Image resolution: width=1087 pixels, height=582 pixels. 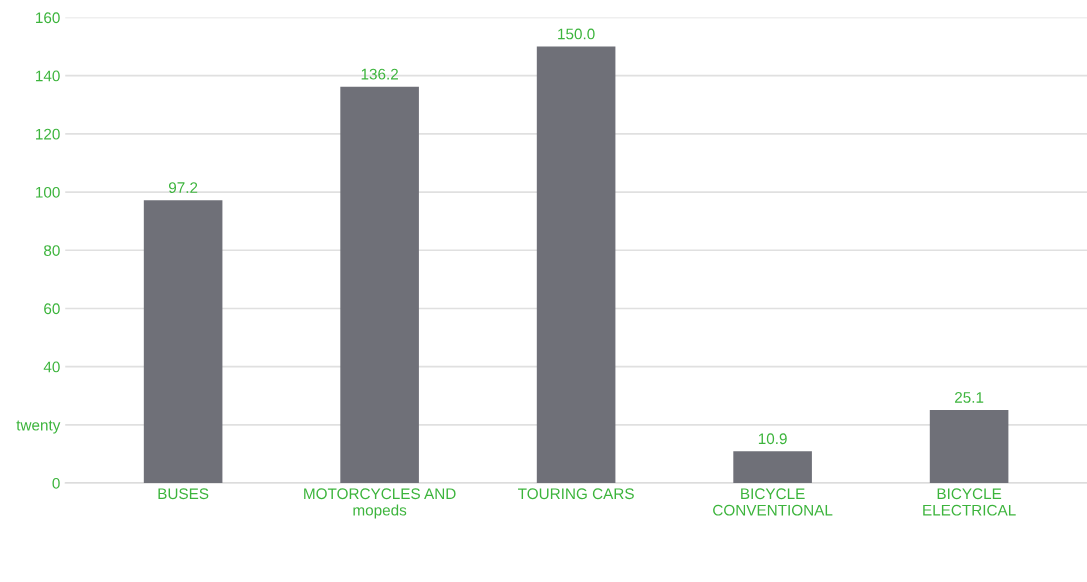 What do you see at coordinates (183, 494) in the screenshot?
I see `x-tick-label: BUSES` at bounding box center [183, 494].